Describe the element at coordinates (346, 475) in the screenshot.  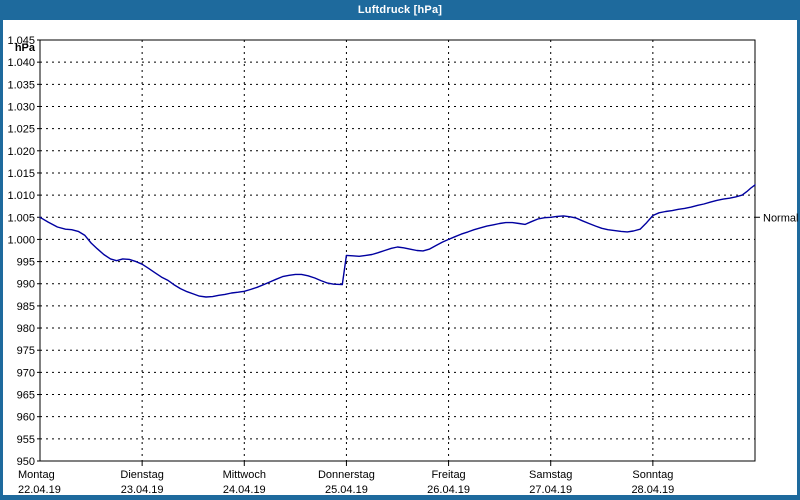
I see `x-day-label: Donnerstag` at that location.